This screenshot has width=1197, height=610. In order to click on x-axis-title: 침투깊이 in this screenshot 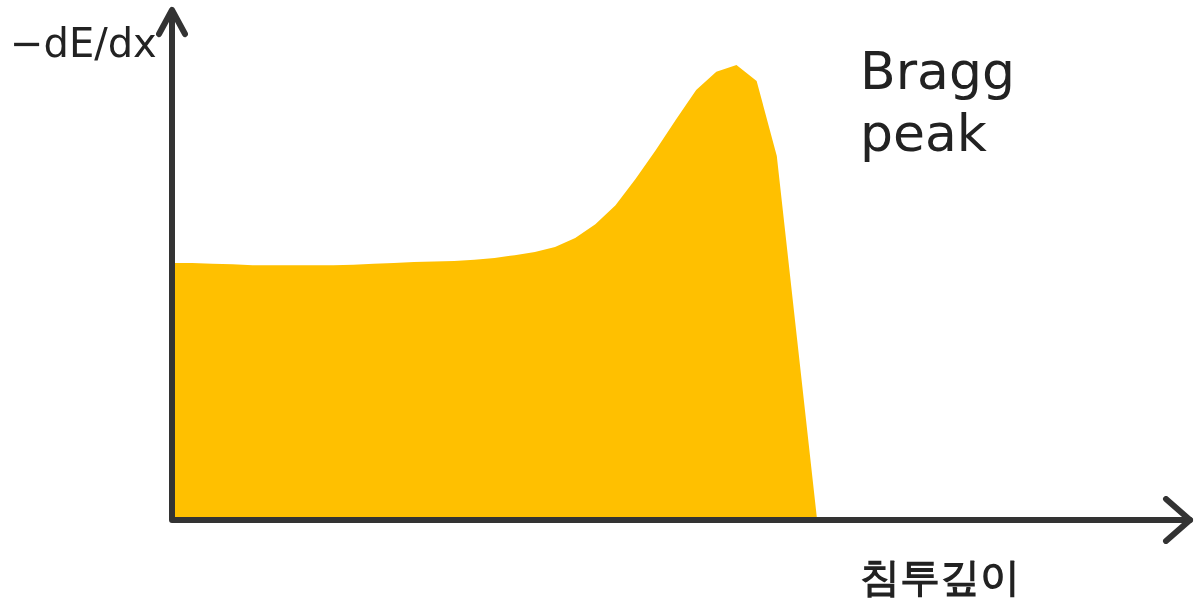, I will do `click(940, 577)`.